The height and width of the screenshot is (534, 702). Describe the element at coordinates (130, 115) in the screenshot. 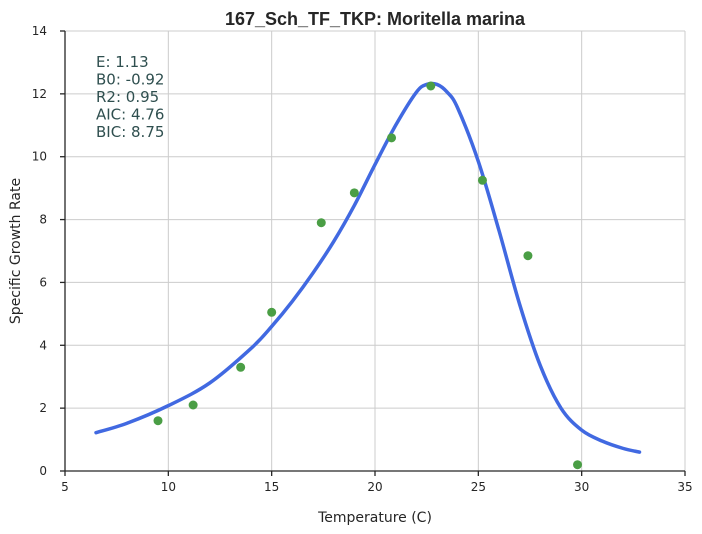

I see `stat-aic: AIC: 4.76` at that location.